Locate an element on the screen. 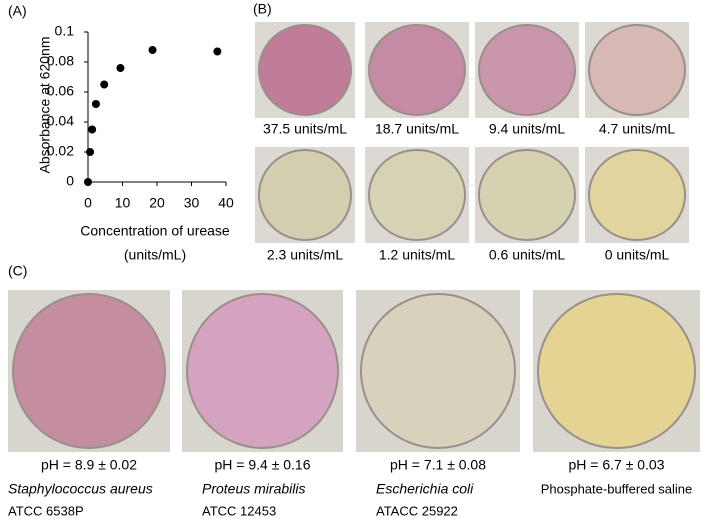  y-axis-label: Absorbance at 620nm is located at coordinates (45, 105).